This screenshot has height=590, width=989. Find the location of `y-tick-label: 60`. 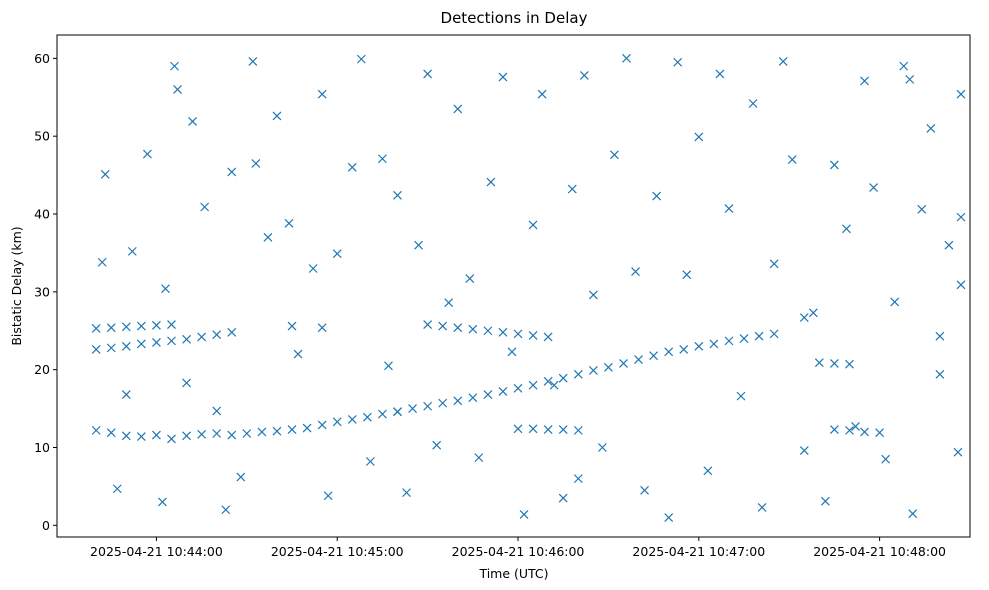

y-tick-label: 60 is located at coordinates (42, 58).